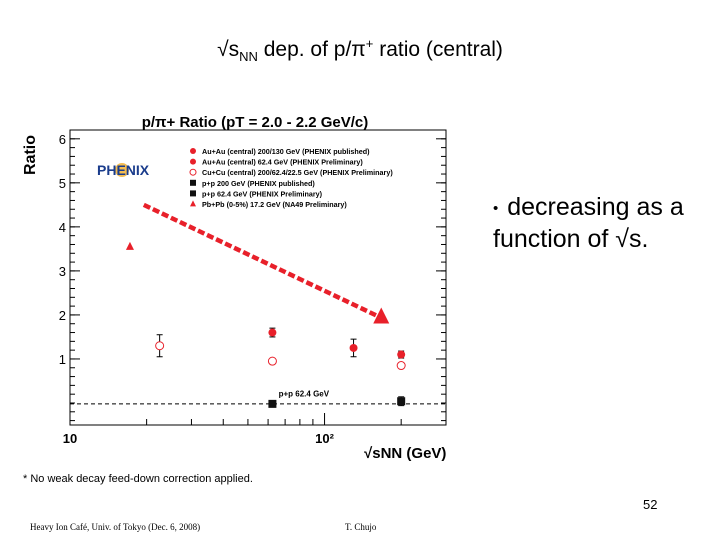  Describe the element at coordinates (62, 139) in the screenshot. I see `y-tick-label: 6` at that location.